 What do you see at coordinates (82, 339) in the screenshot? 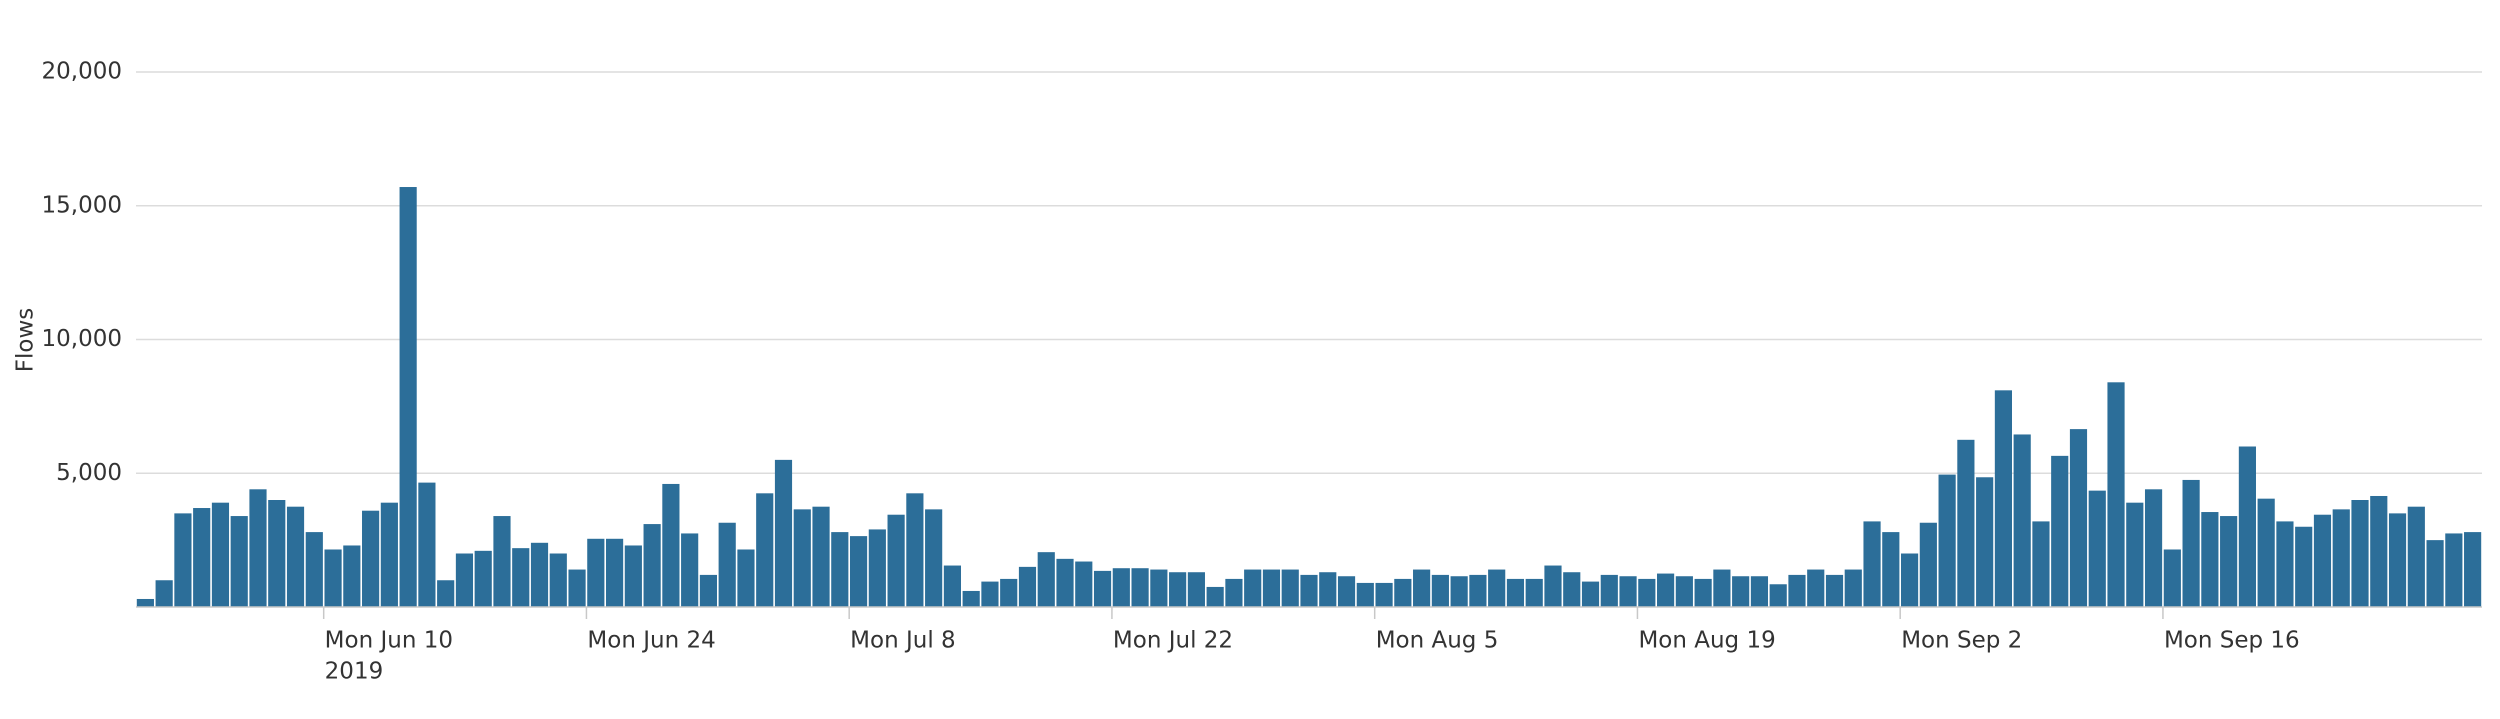
I see `y-tick-label: 10,000` at bounding box center [82, 339].